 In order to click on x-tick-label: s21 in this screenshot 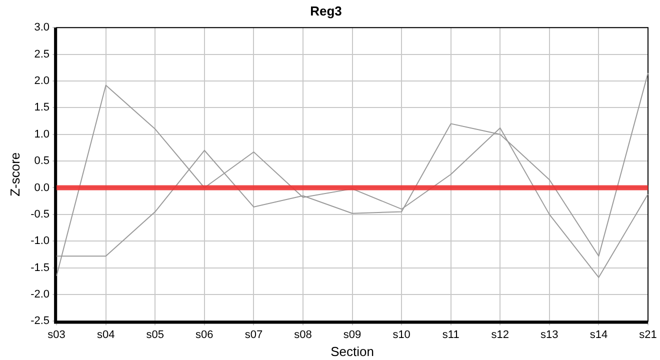, I will do `click(648, 334)`.